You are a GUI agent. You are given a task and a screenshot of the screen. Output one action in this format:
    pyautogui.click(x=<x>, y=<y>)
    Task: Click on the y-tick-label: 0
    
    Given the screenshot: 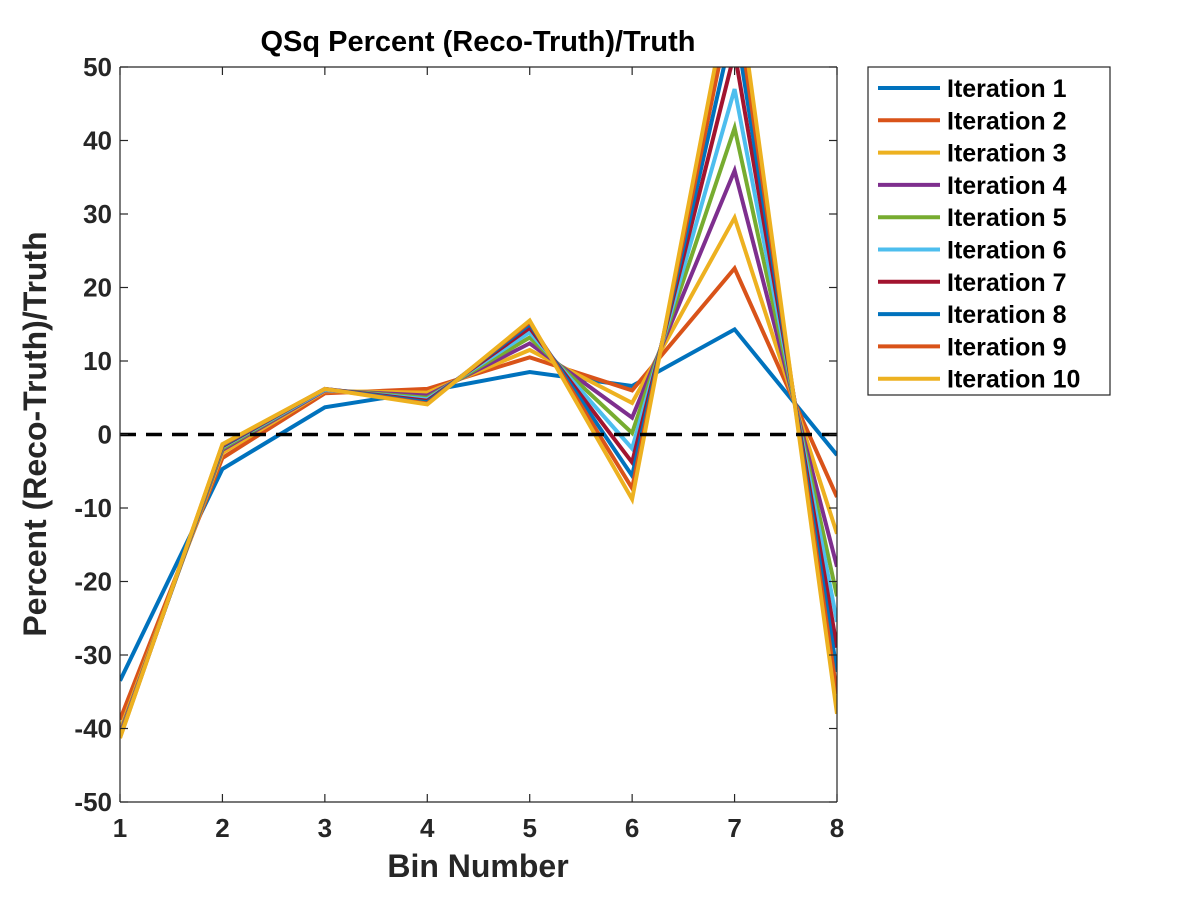 What is the action you would take?
    pyautogui.click(x=105, y=435)
    